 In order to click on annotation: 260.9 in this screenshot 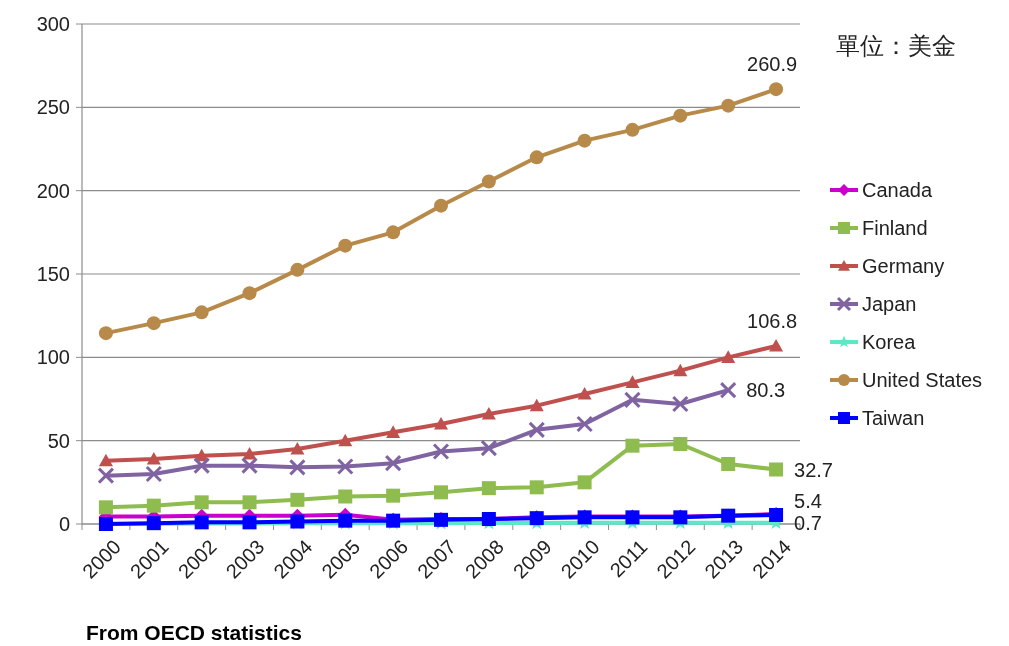, I will do `click(772, 64)`.